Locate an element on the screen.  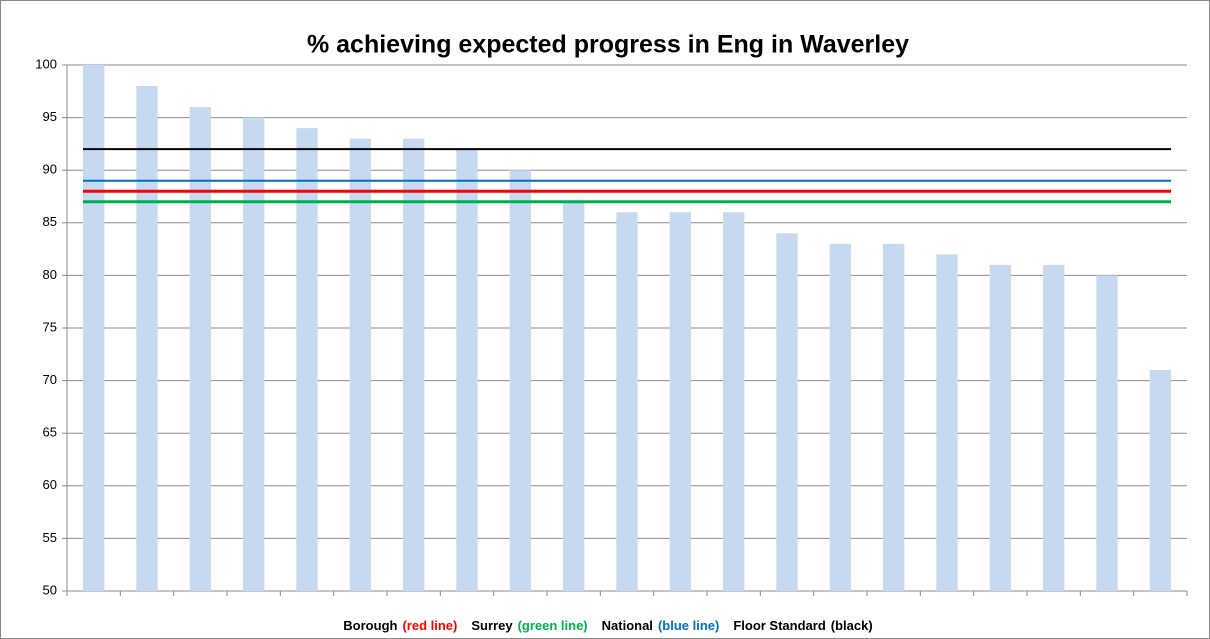
legend-name: Floor Standard is located at coordinates (779, 625).